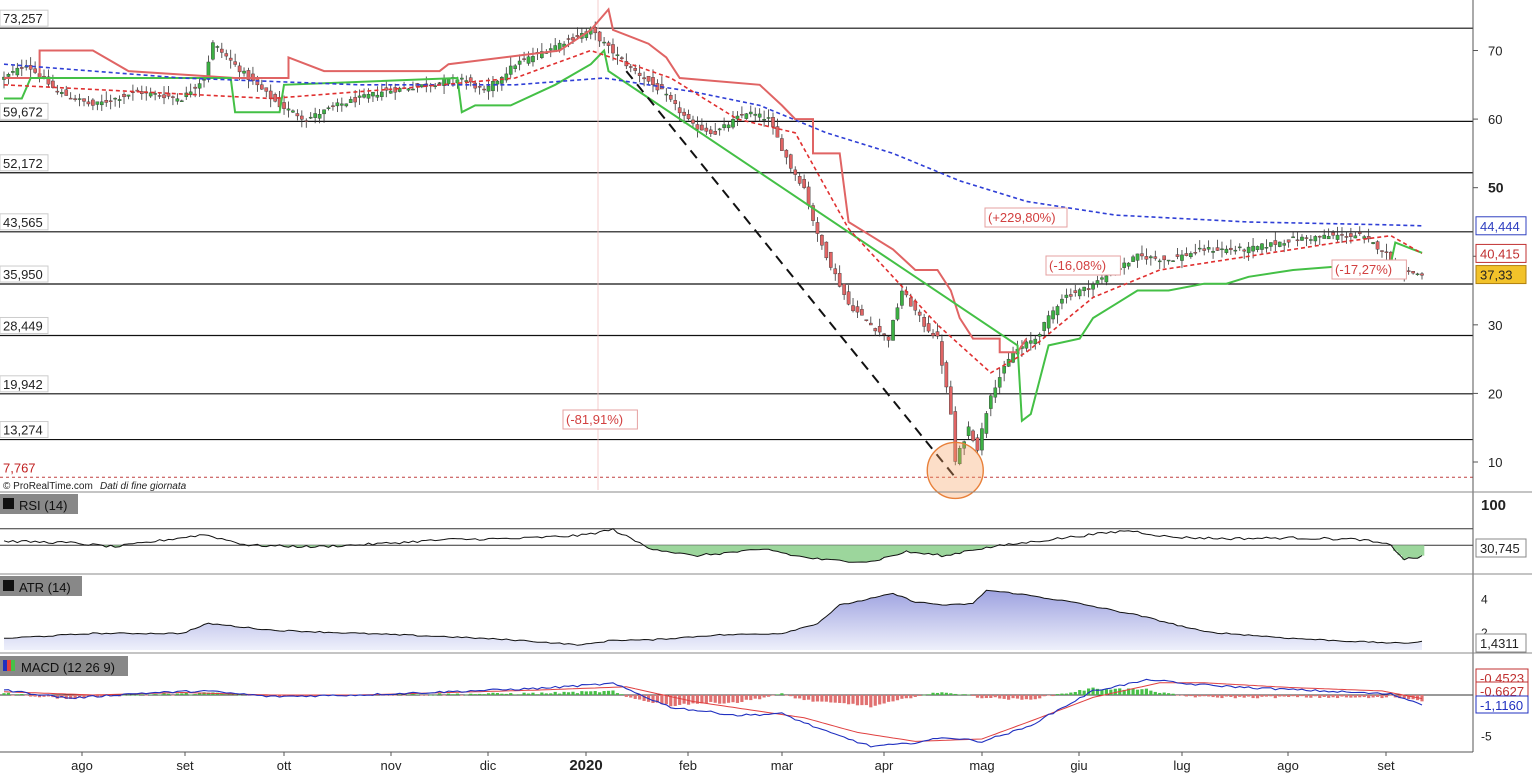 The height and width of the screenshot is (776, 1532). What do you see at coordinates (45, 587) in the screenshot?
I see `atr-title: ATR (14)` at bounding box center [45, 587].